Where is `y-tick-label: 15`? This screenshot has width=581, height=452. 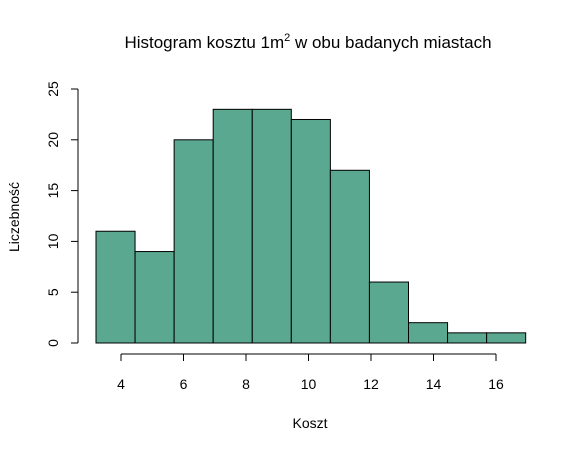 y-tick-label: 15 is located at coordinates (53, 191).